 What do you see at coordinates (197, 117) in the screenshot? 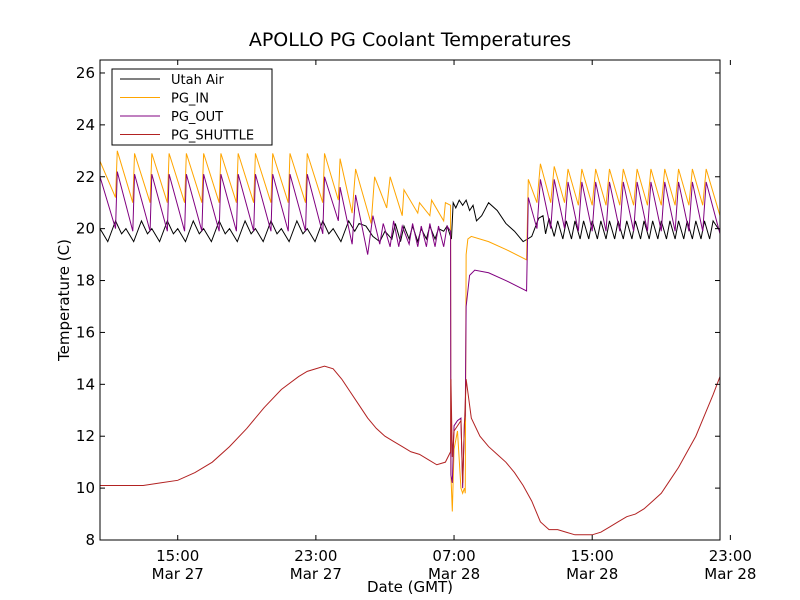
I see `legend-label: PG_OUT` at bounding box center [197, 117].